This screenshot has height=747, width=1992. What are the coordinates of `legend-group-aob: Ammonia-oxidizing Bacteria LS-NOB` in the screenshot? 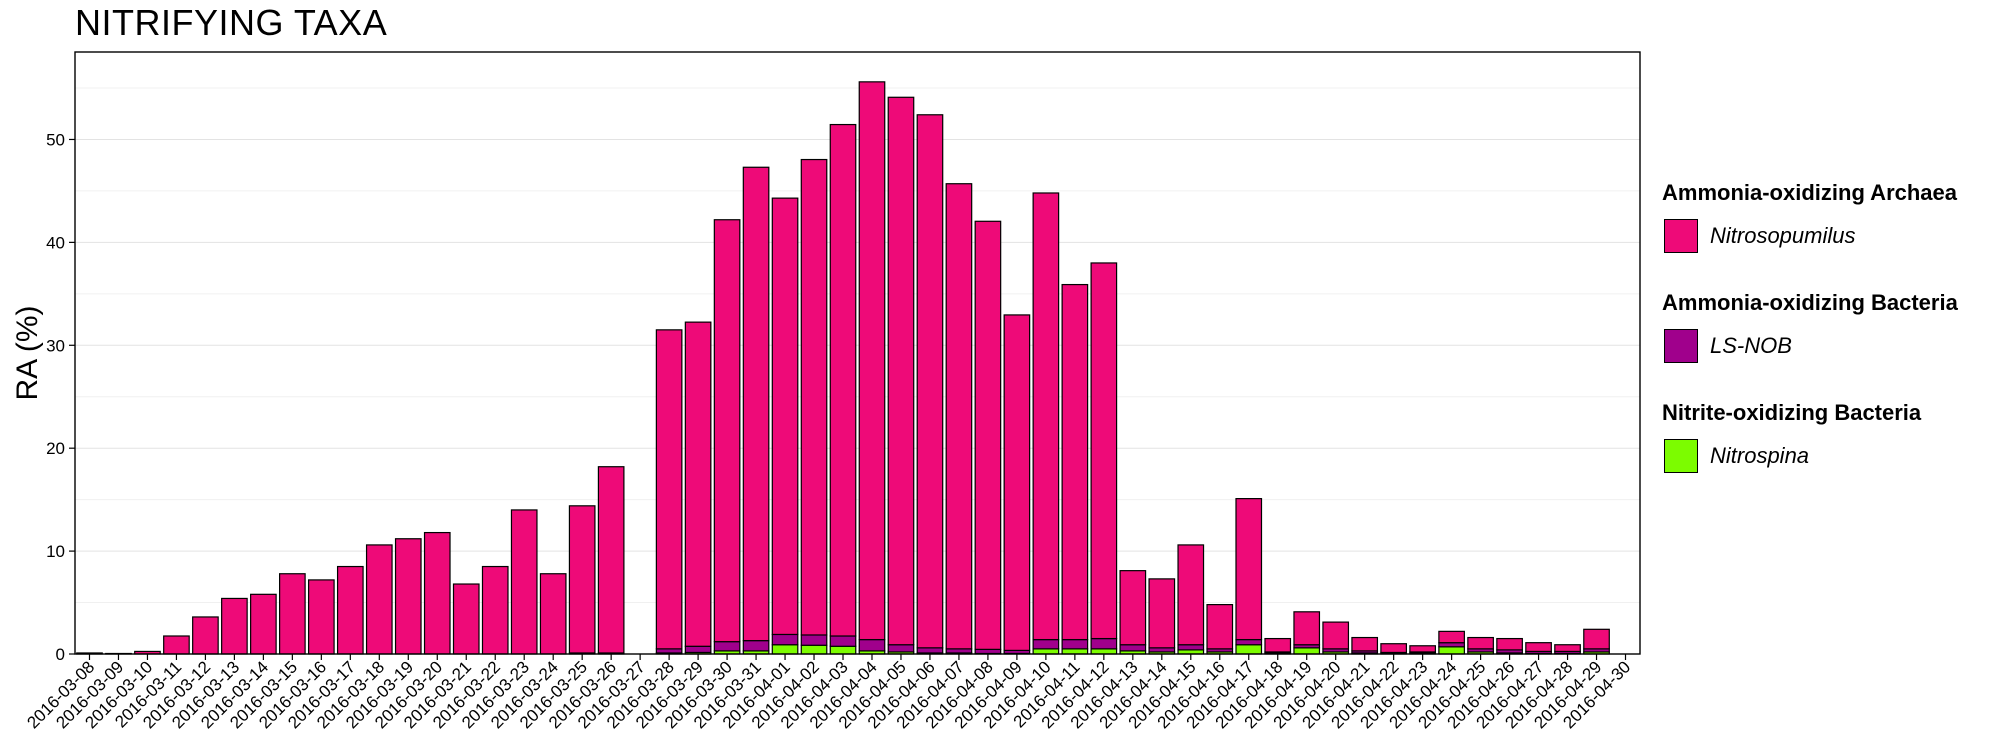 It's located at (1827, 328).